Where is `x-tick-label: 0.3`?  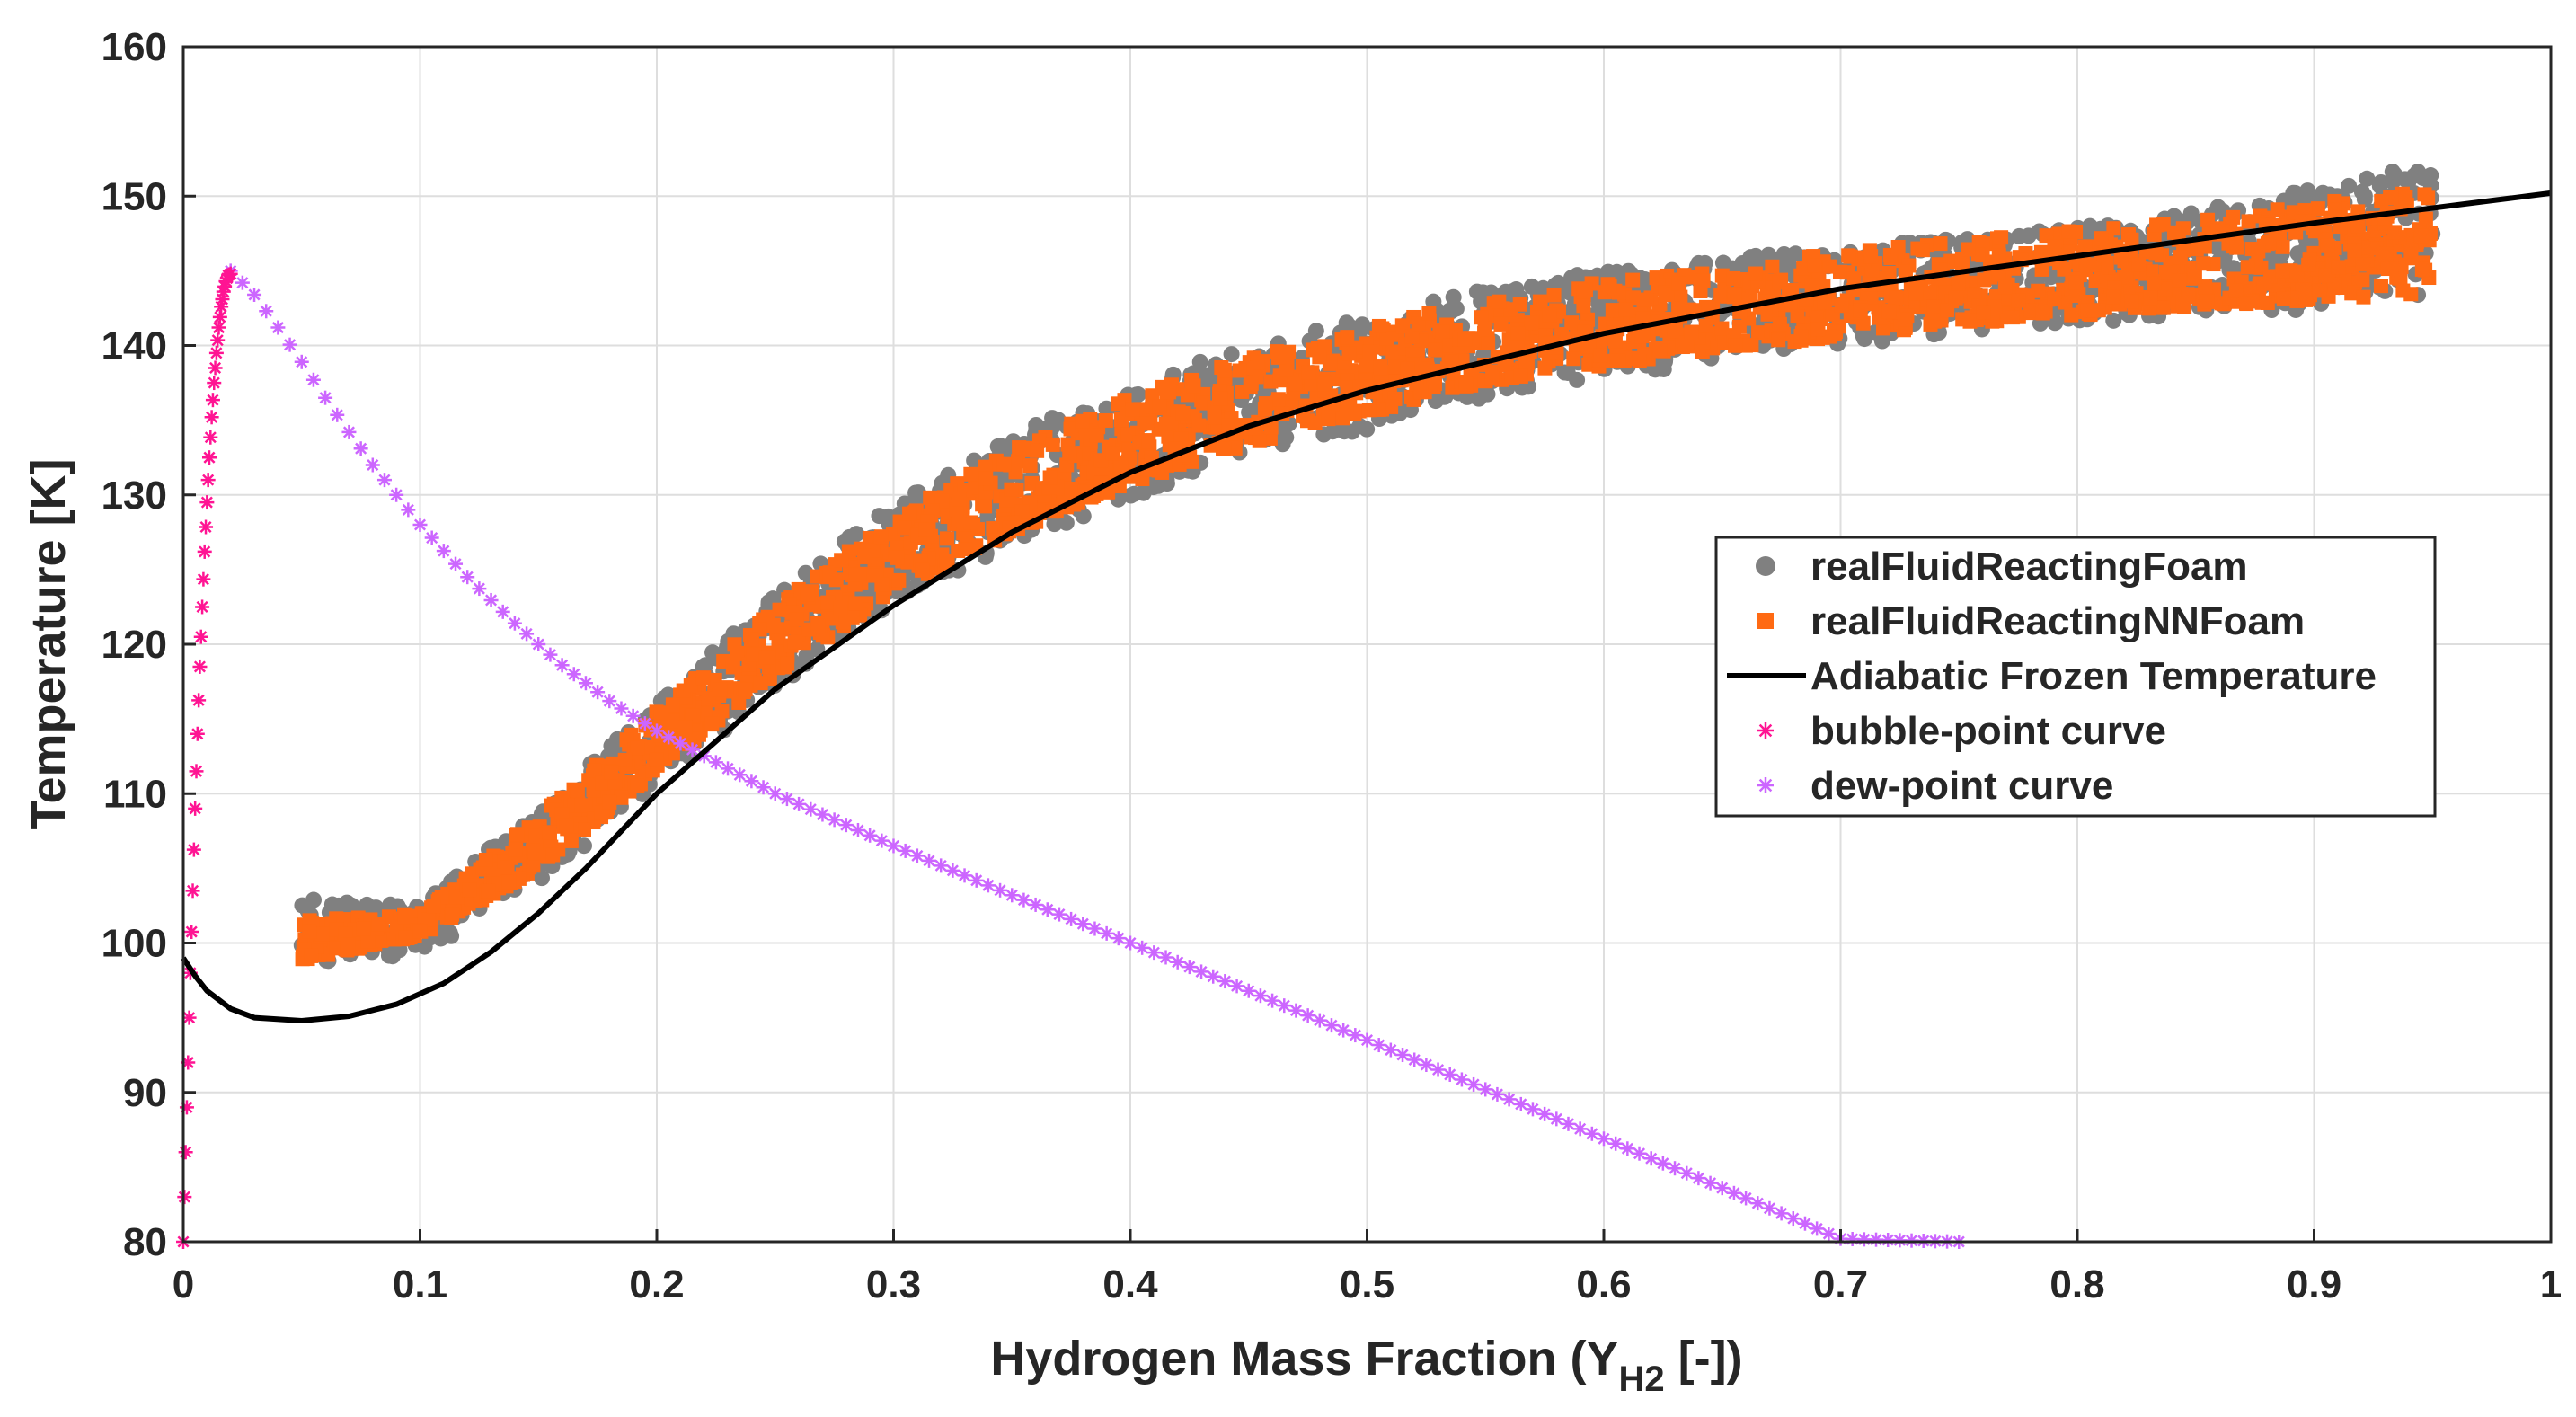 x-tick-label: 0.3 is located at coordinates (893, 1284).